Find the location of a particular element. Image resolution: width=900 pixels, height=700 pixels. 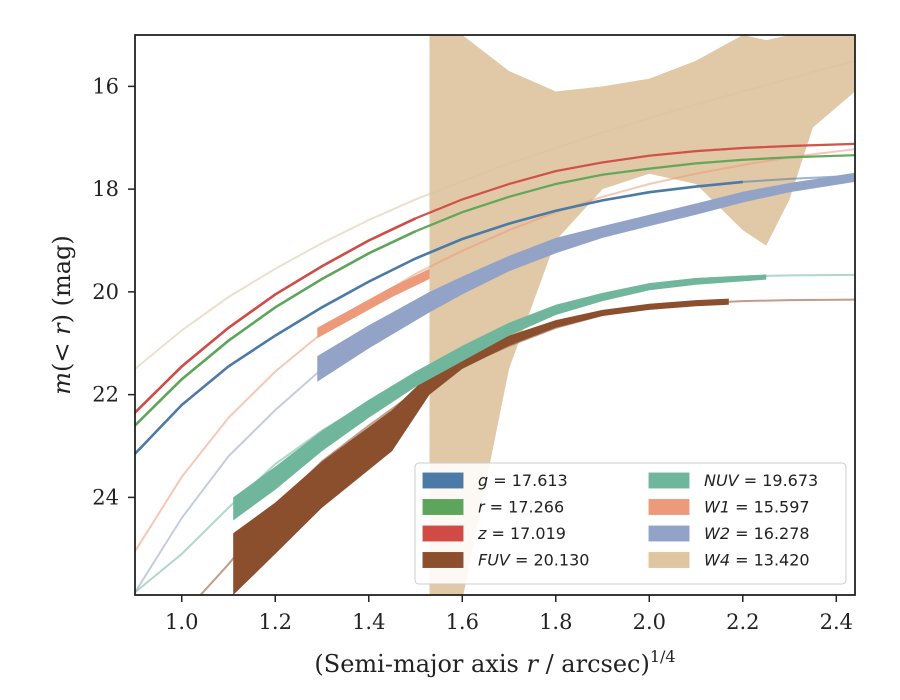

legend-label-z: z = 17.019 is located at coordinates (521, 533).